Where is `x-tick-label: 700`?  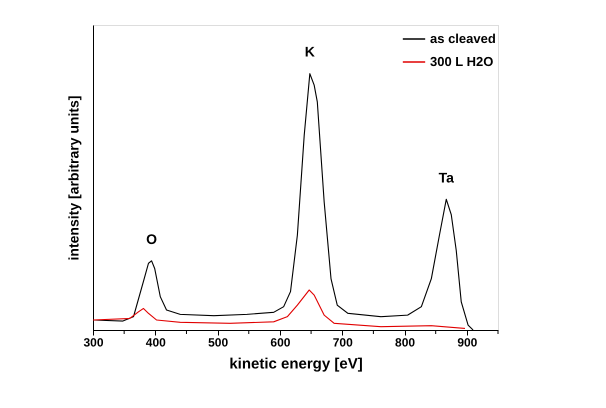 x-tick-label: 700 is located at coordinates (343, 343).